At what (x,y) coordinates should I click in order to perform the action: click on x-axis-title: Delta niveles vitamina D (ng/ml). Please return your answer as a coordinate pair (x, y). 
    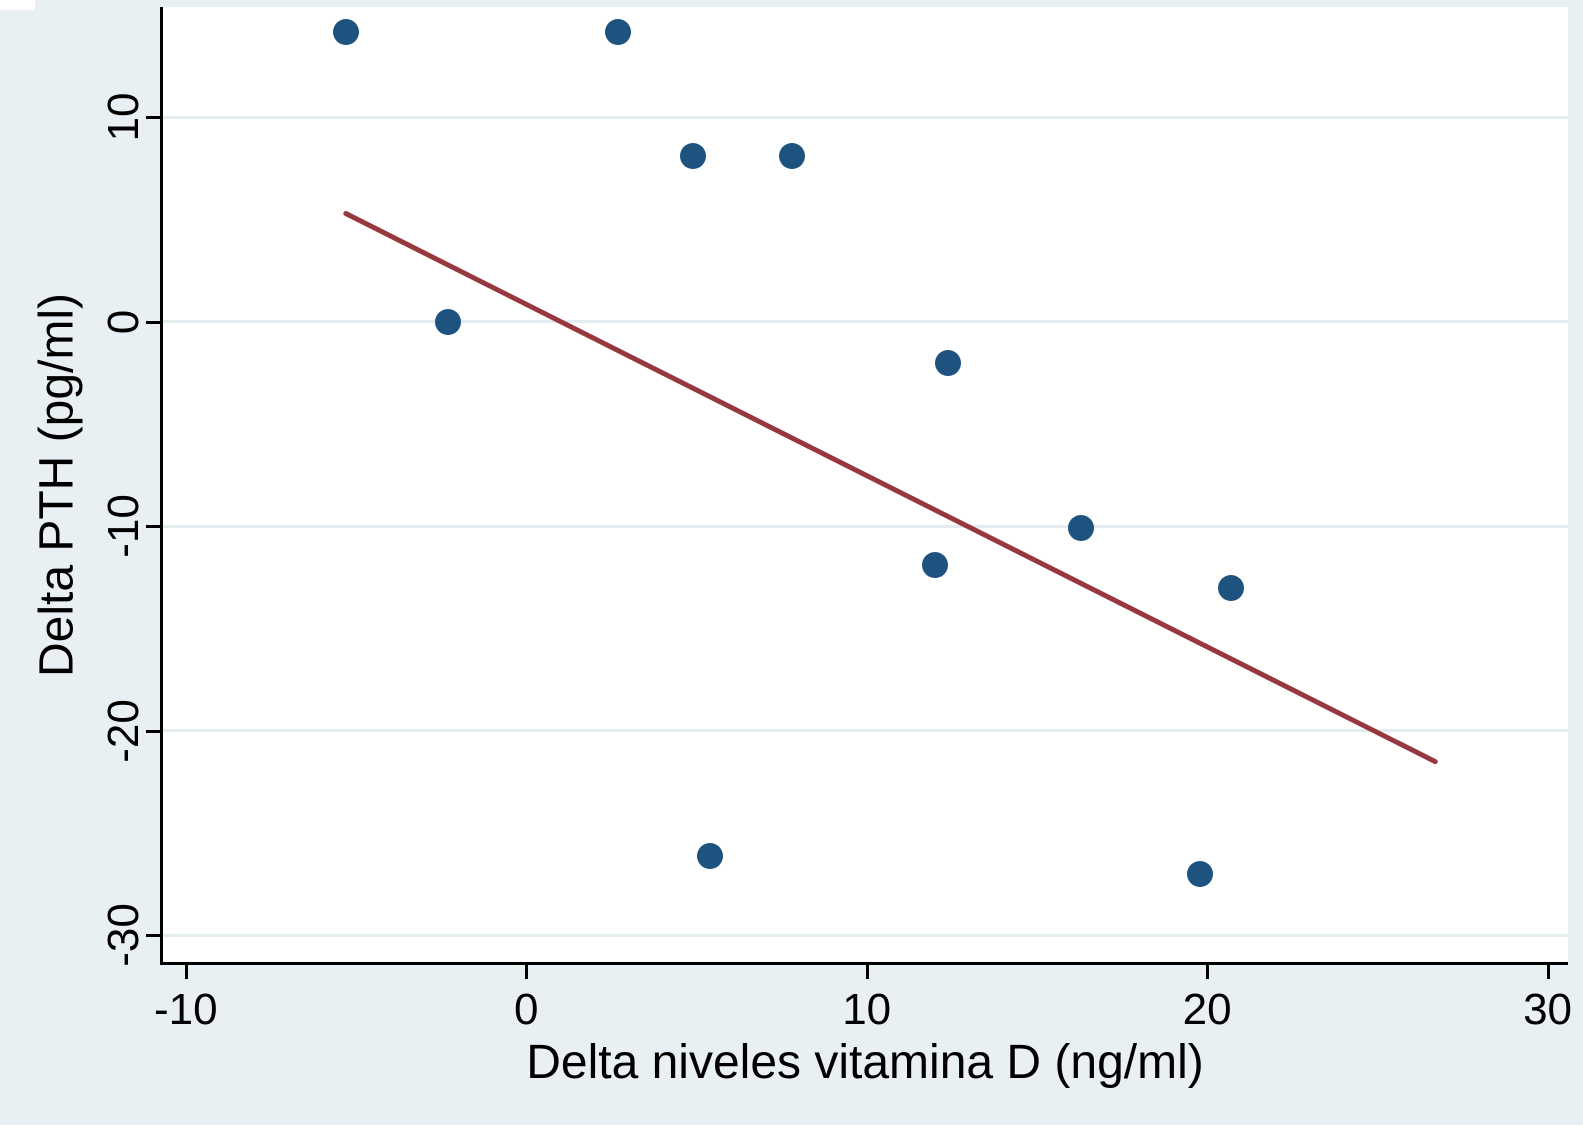
    Looking at the image, I should click on (865, 1062).